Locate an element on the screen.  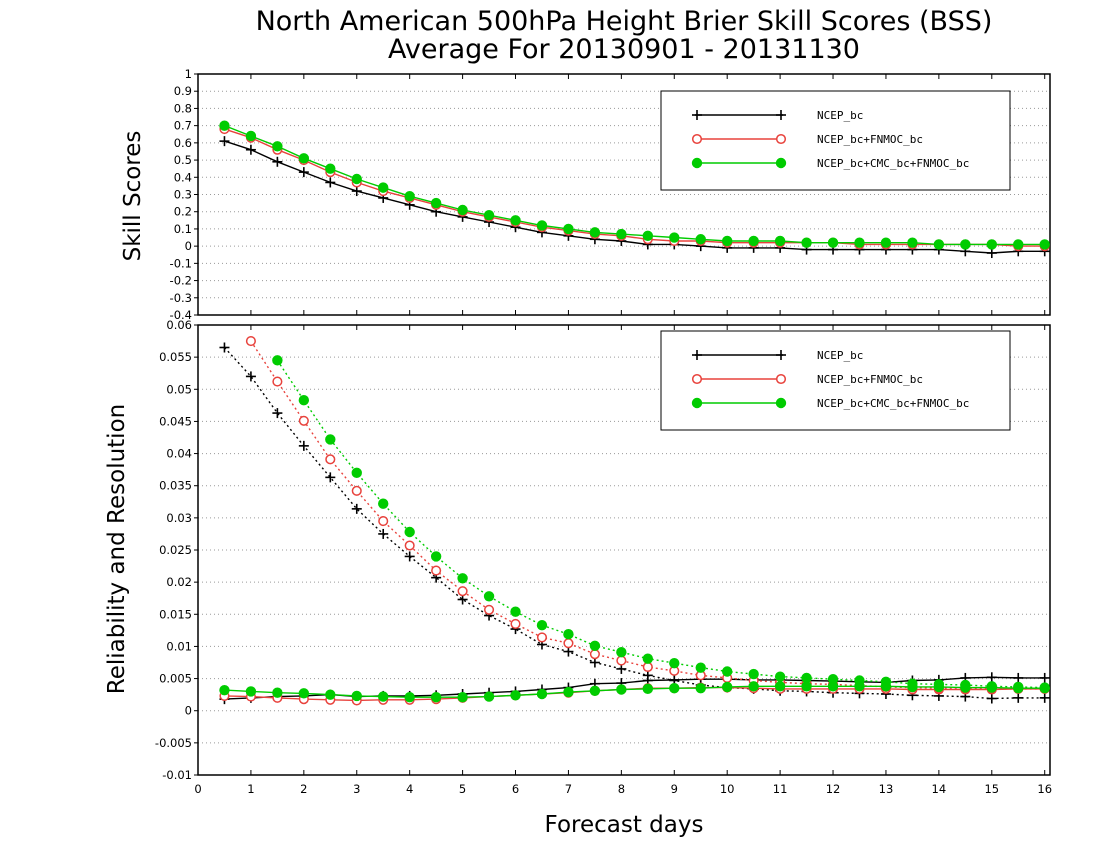
y-tick-label: 0.1 is located at coordinates (183, 229).